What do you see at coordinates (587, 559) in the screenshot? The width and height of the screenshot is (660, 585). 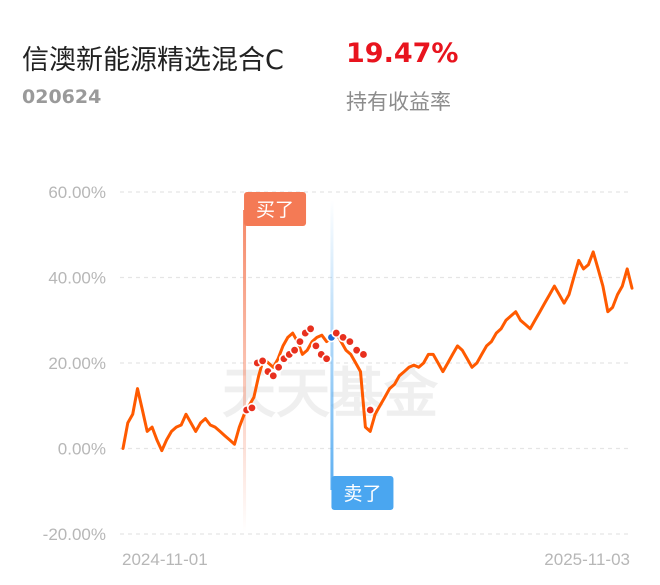 I see `x-tick-label: 2025-11-03` at bounding box center [587, 559].